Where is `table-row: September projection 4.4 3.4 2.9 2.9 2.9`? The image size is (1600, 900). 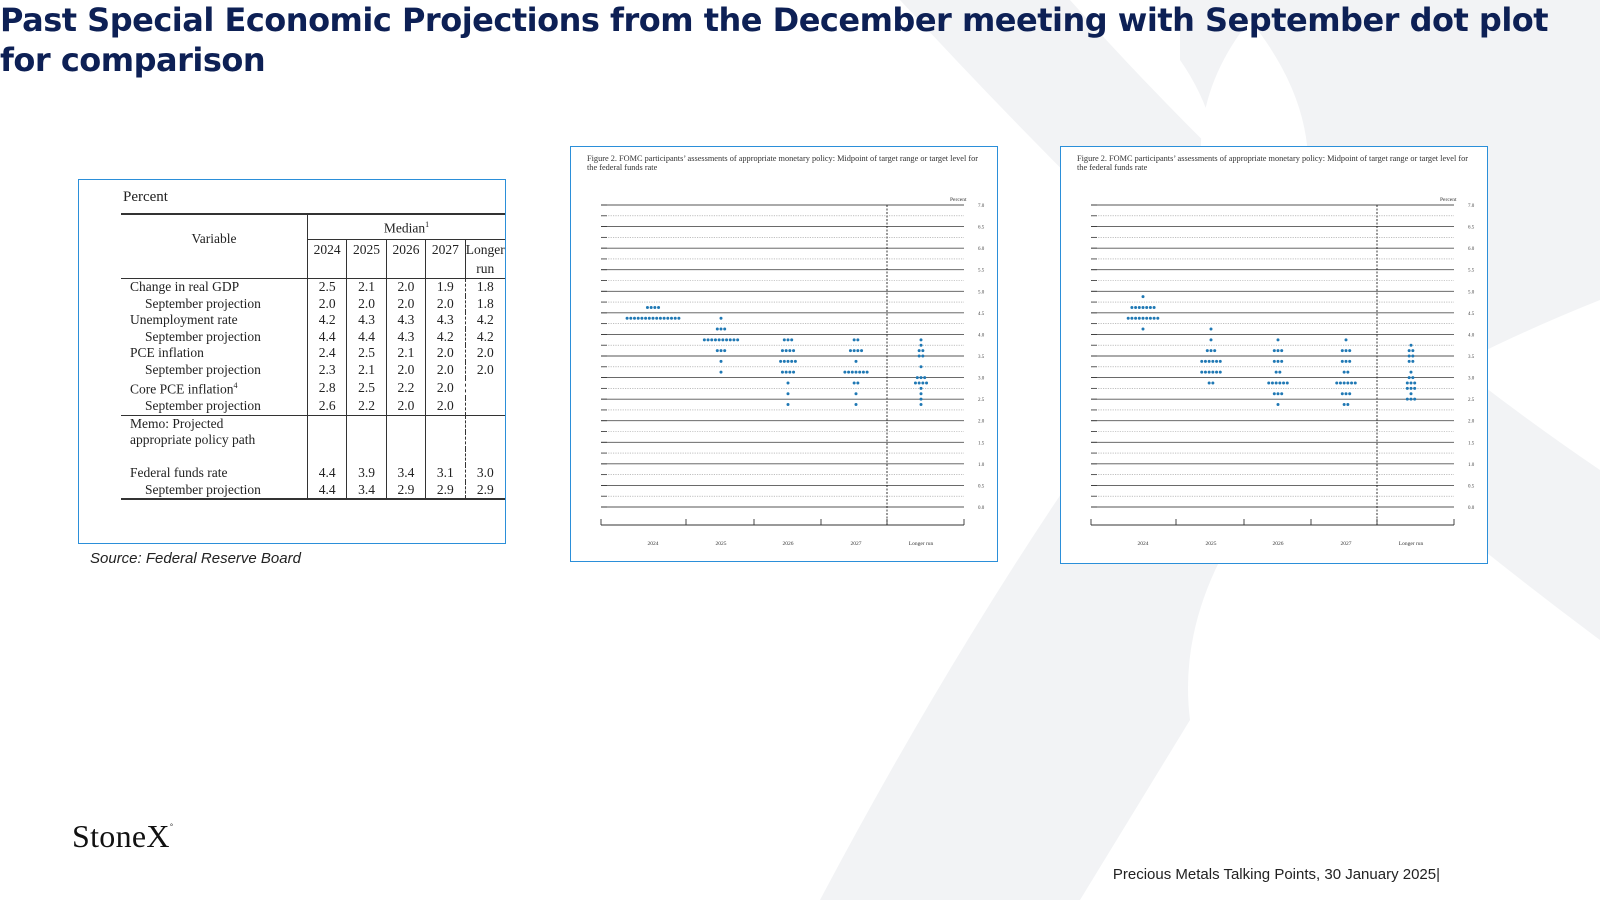
table-row: September projection 4.4 3.4 2.9 2.9 2.9 is located at coordinates (313, 490).